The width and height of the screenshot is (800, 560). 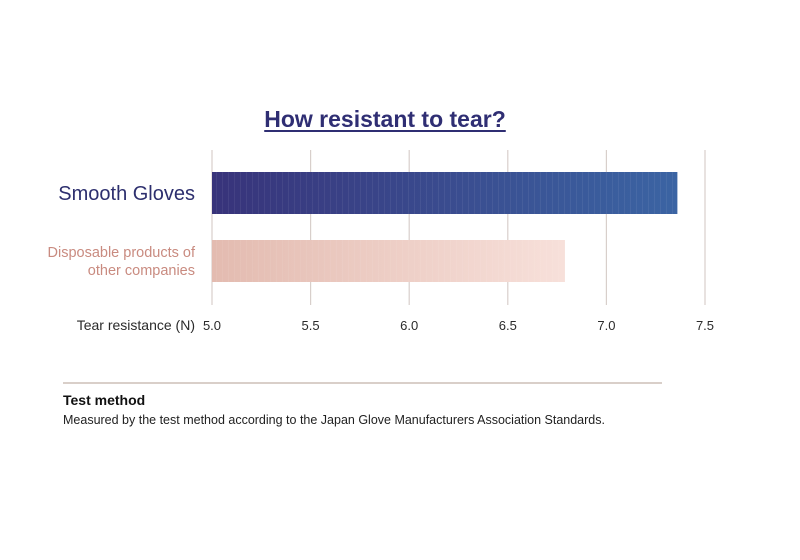 I want to click on category-label: Disposable products of other companies, so click(x=122, y=262).